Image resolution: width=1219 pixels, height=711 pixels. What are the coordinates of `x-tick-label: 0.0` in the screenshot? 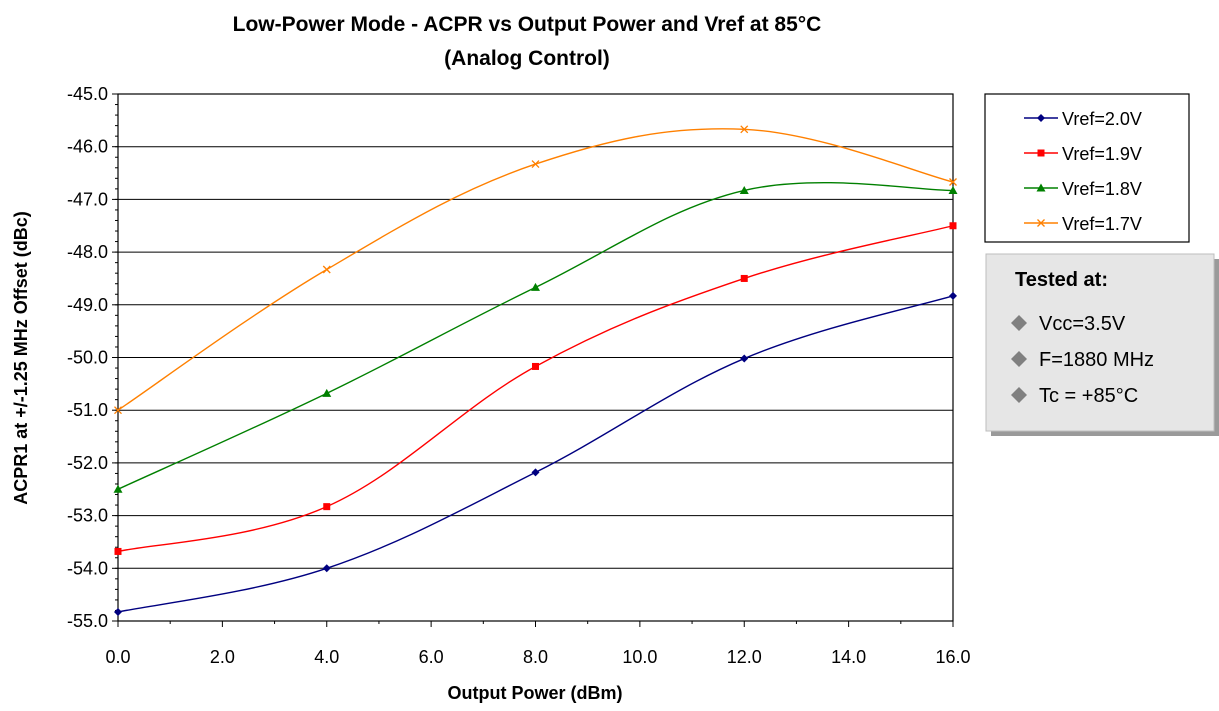 It's located at (117, 657).